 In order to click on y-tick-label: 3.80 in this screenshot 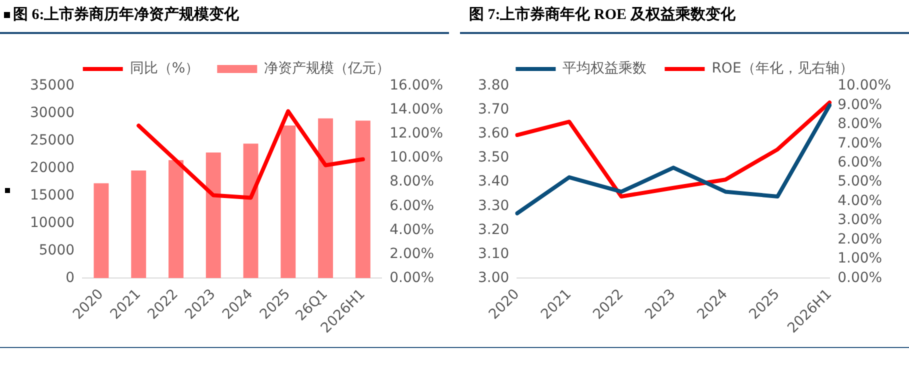, I will do `click(494, 86)`.